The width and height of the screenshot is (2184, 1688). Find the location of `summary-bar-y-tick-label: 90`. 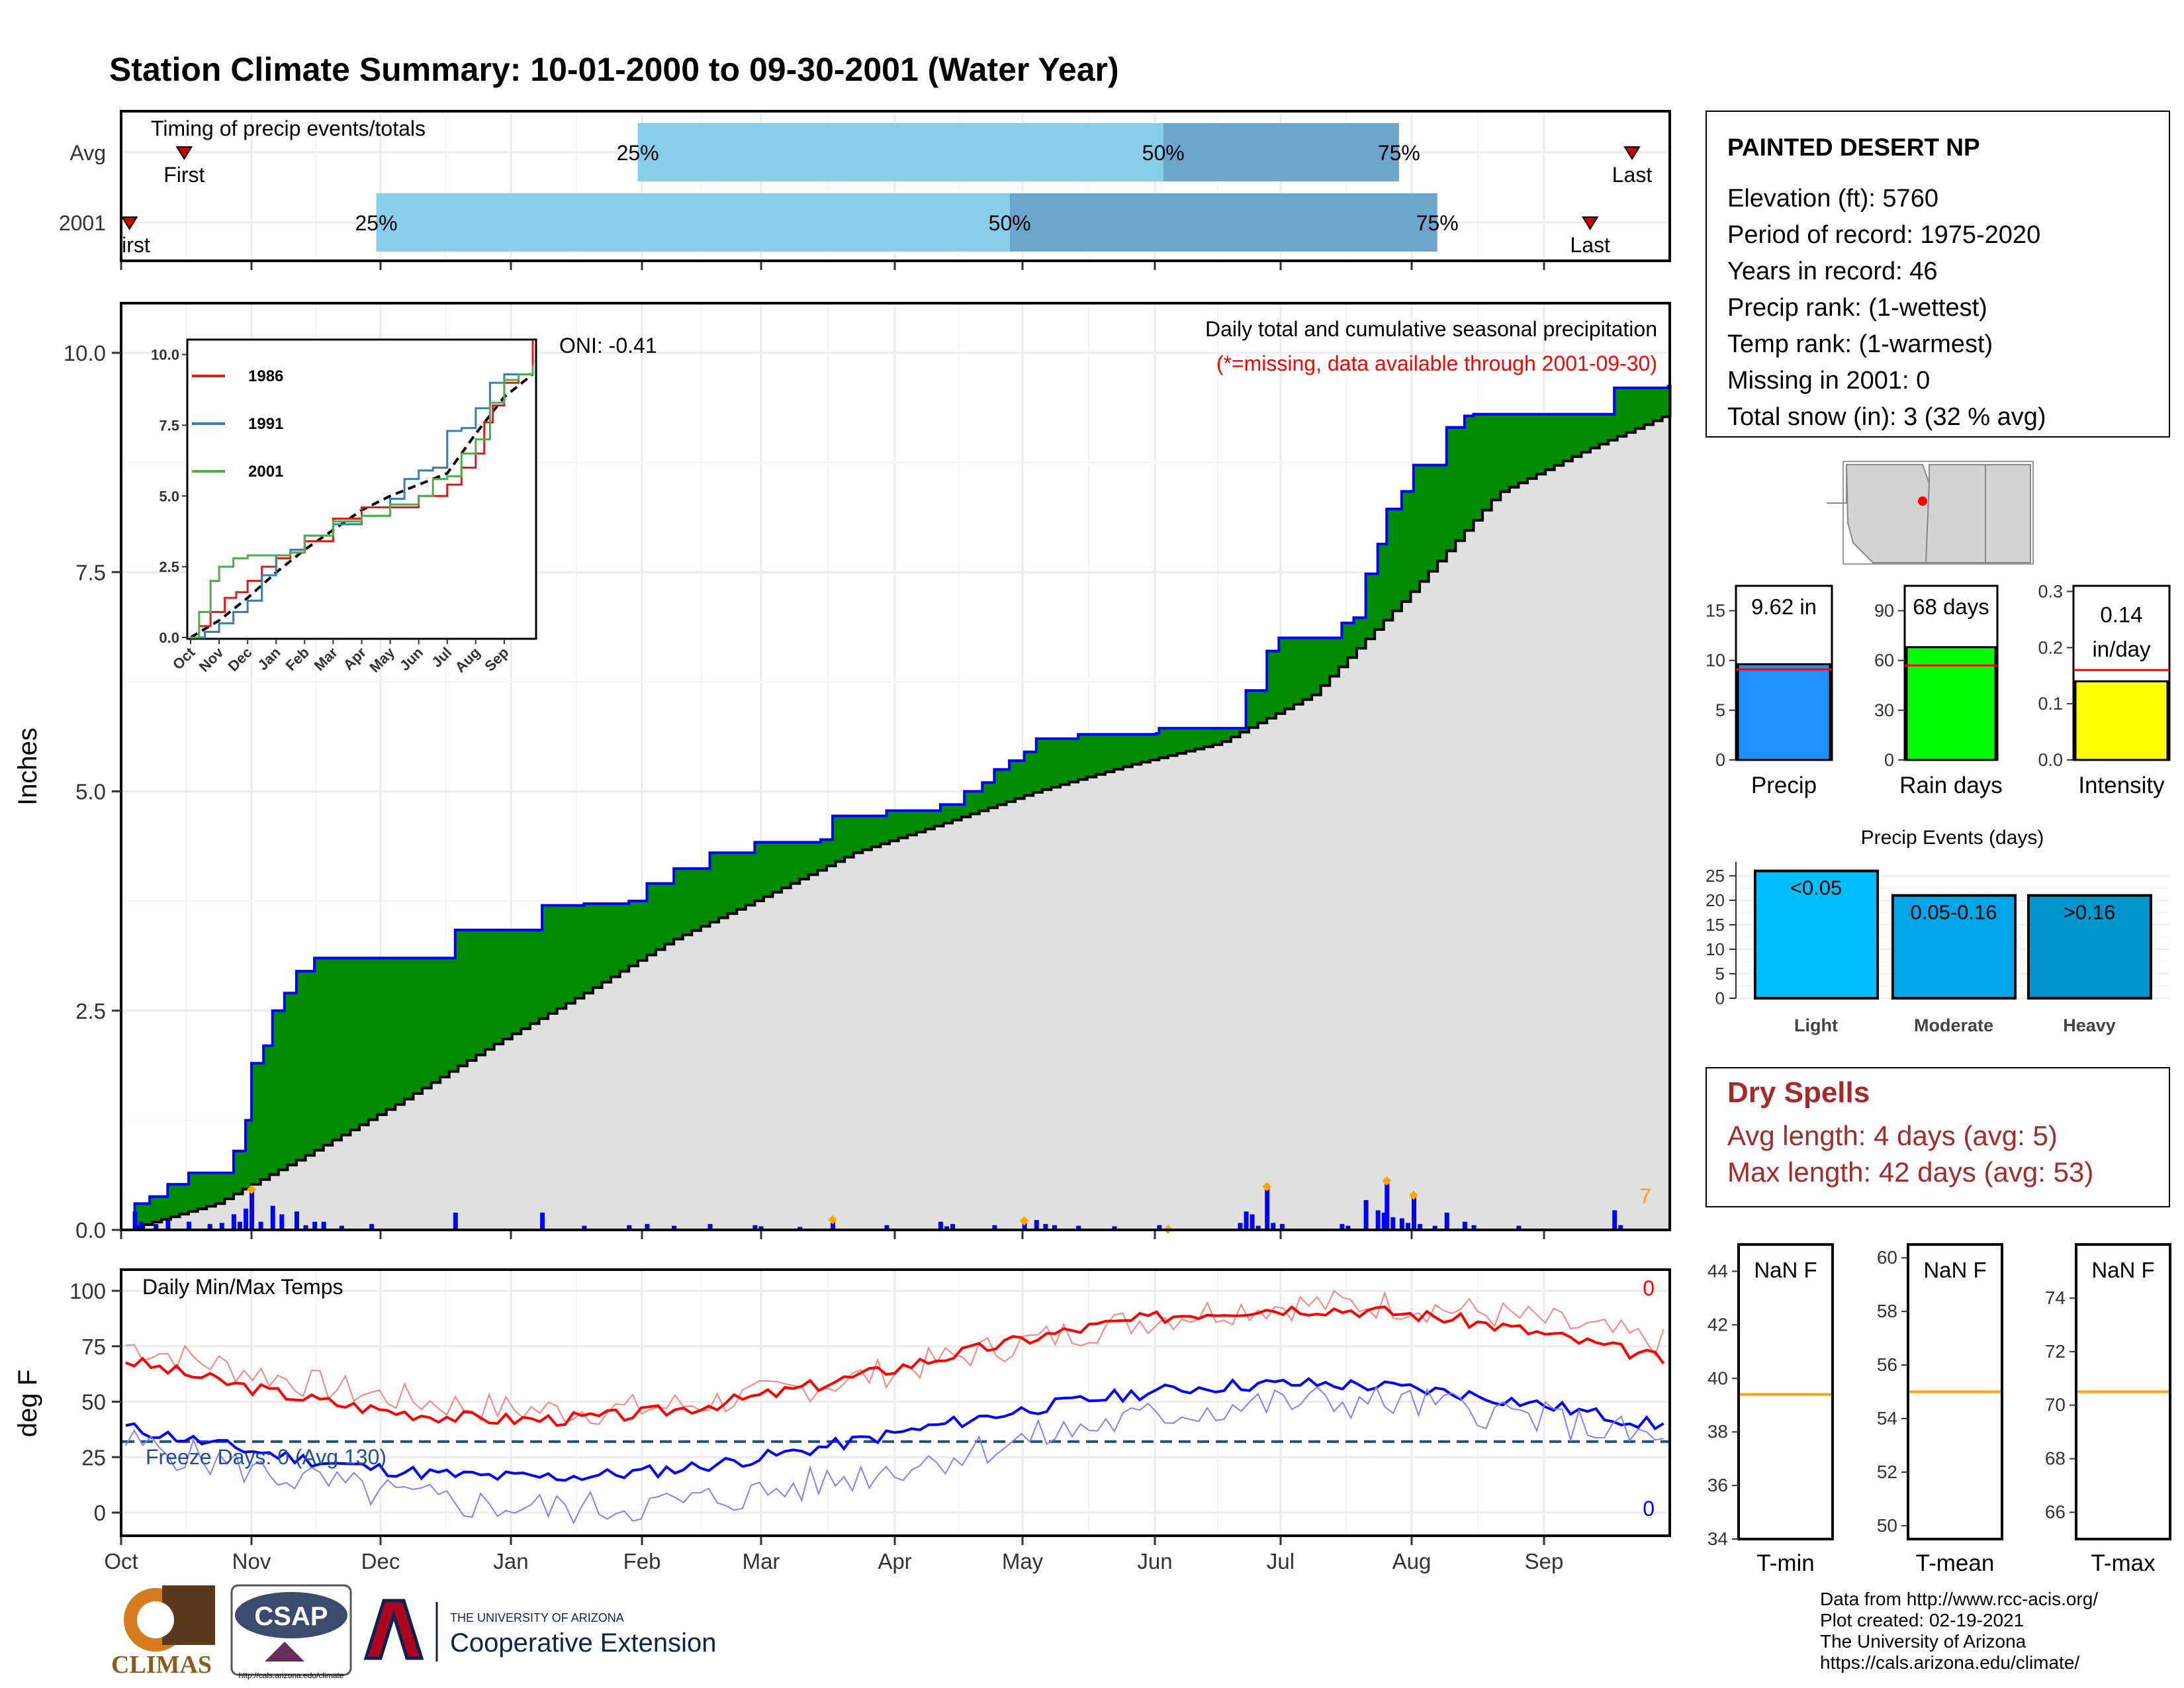

summary-bar-y-tick-label: 90 is located at coordinates (1884, 611).